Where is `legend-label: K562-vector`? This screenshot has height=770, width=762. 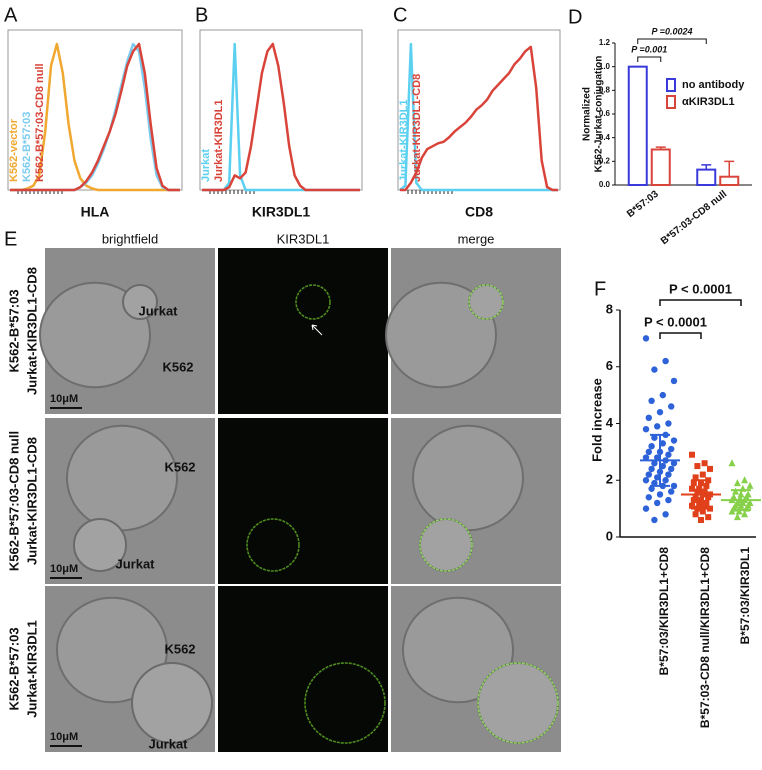
legend-label: K562-vector is located at coordinates (14, 150).